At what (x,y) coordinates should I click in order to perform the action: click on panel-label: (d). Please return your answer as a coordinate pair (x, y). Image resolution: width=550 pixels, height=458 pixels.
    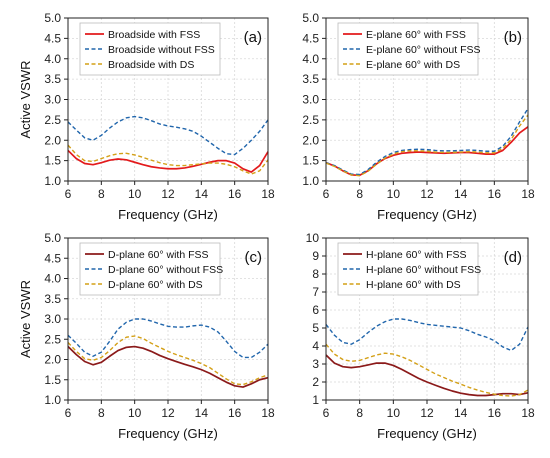
    Looking at the image, I should click on (513, 257).